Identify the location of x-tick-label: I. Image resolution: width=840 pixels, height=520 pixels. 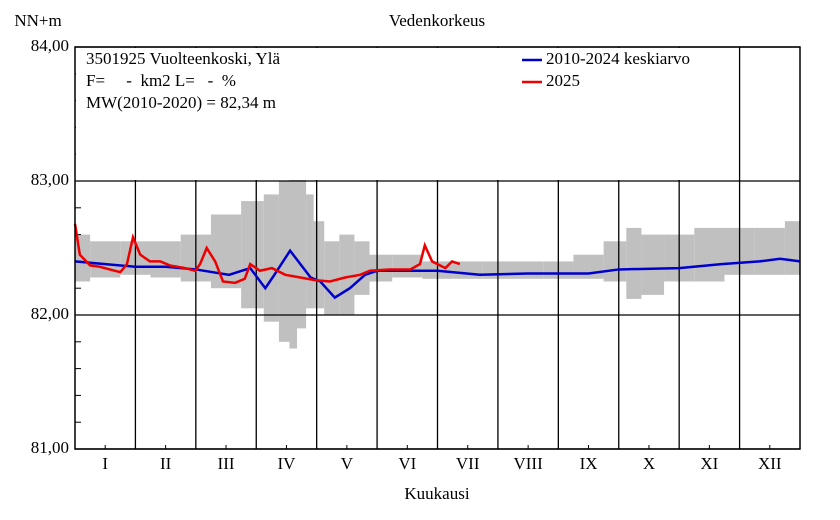
(105, 463).